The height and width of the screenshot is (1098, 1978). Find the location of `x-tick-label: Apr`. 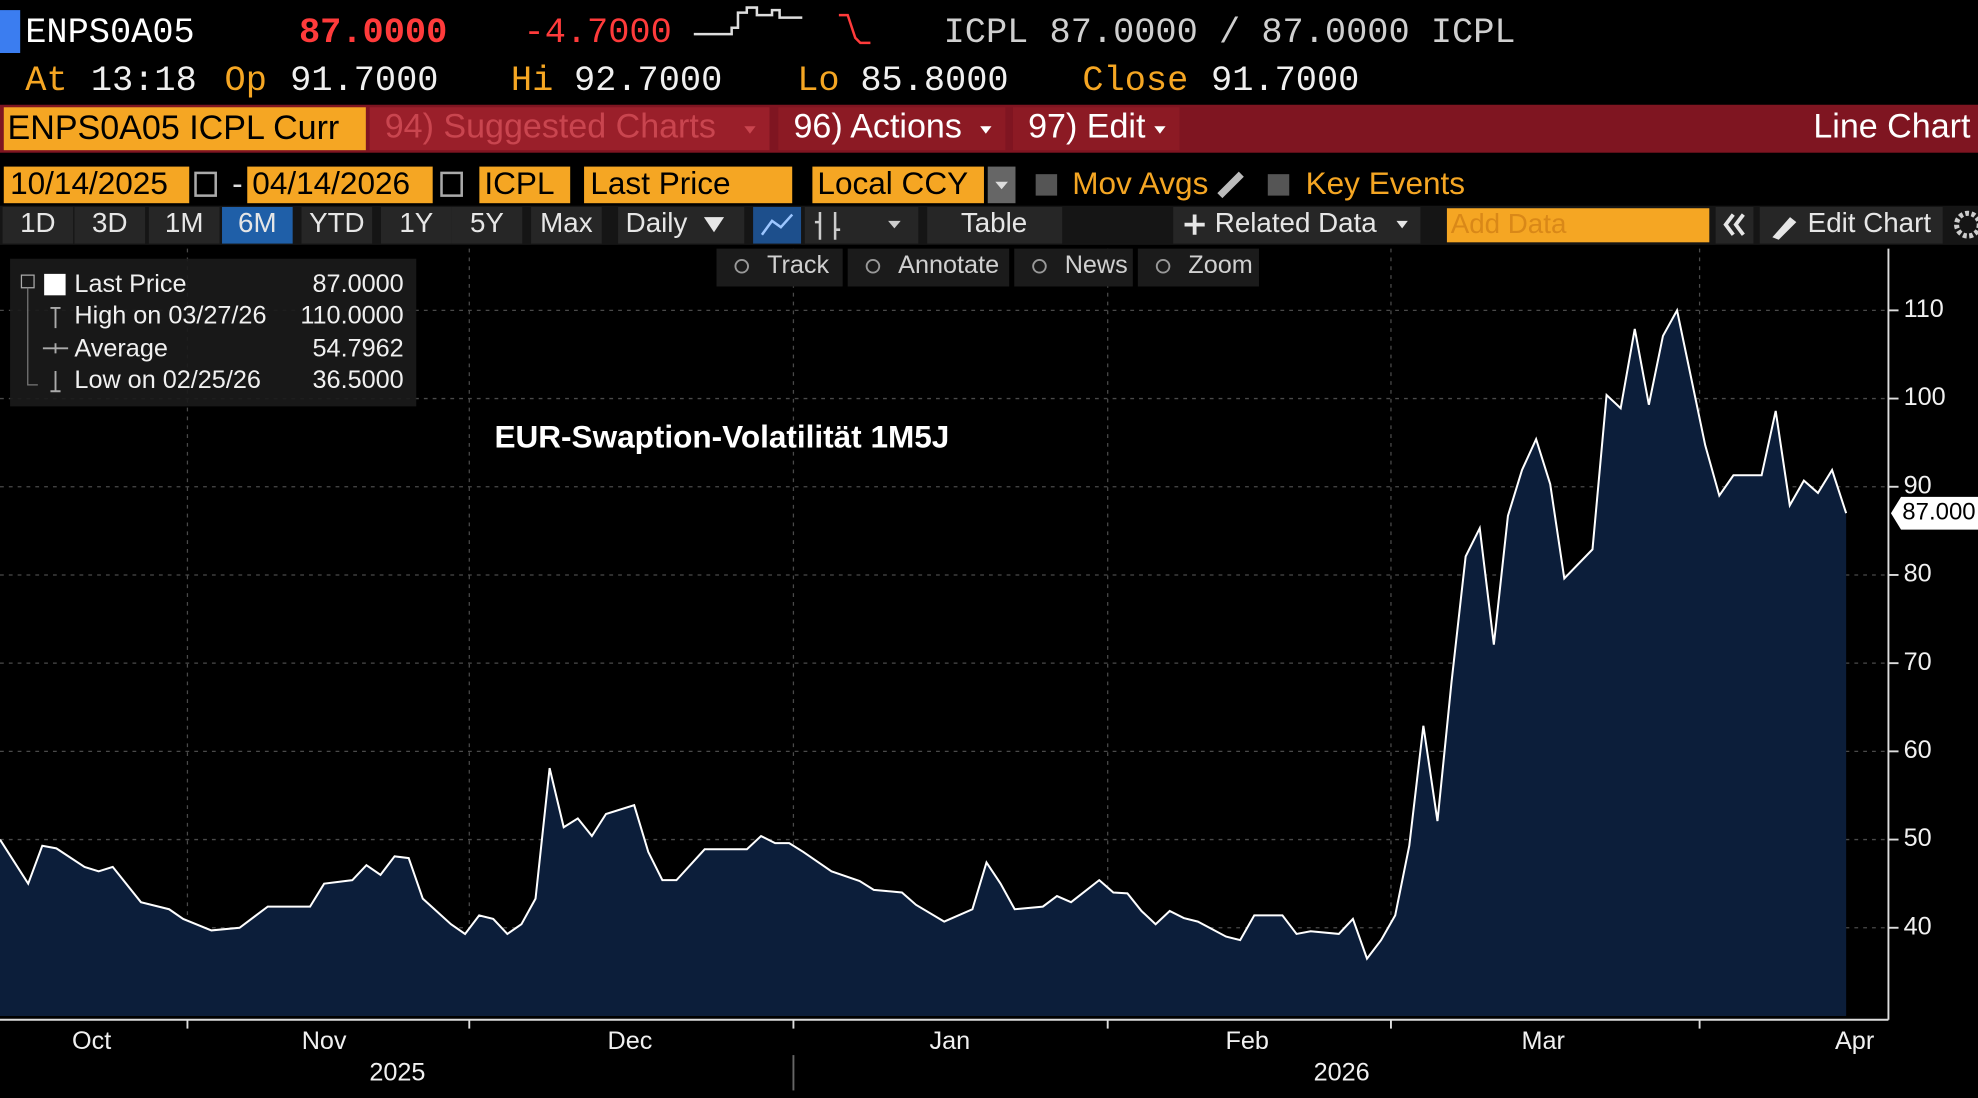

x-tick-label: Apr is located at coordinates (1854, 1041).